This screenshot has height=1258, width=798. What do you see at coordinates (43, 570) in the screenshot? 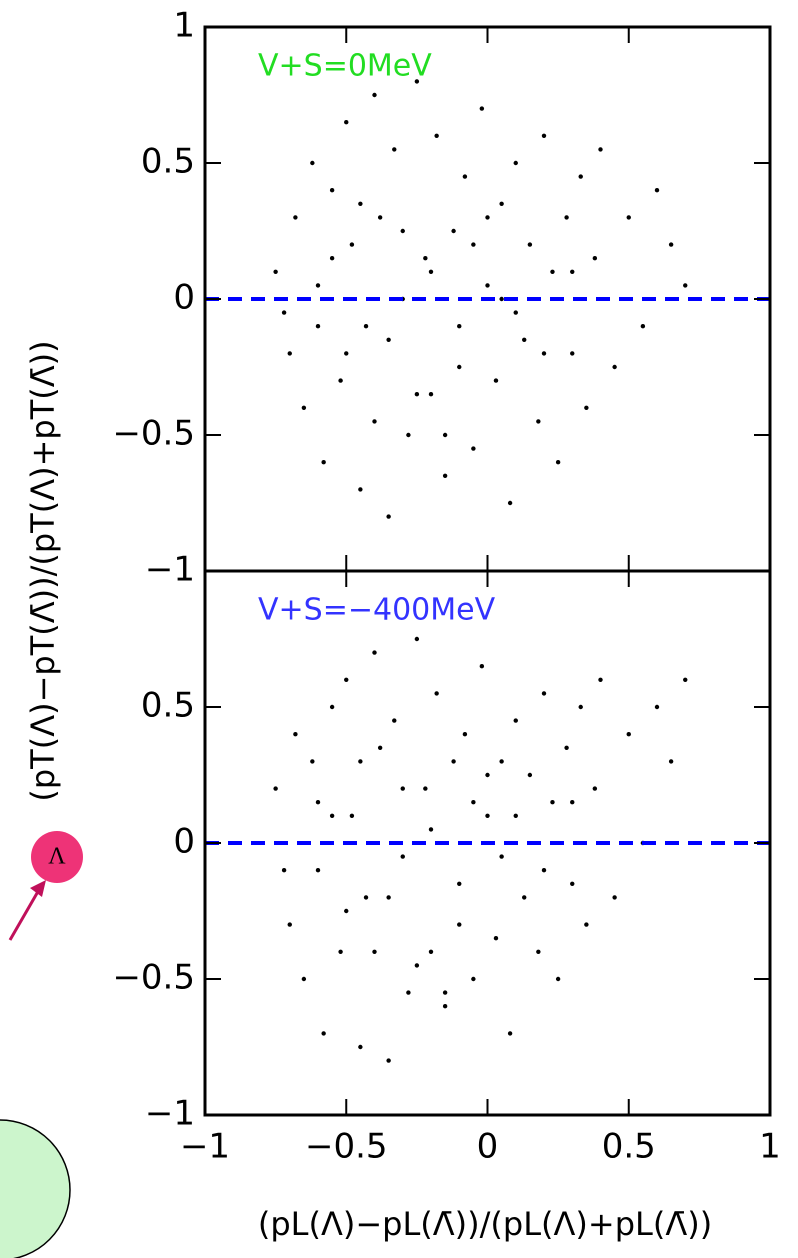
I see `y-axis-label: (pT(Λ)−pT(Λ̄))/(pT(Λ)+pT(Λ̄))` at bounding box center [43, 570].